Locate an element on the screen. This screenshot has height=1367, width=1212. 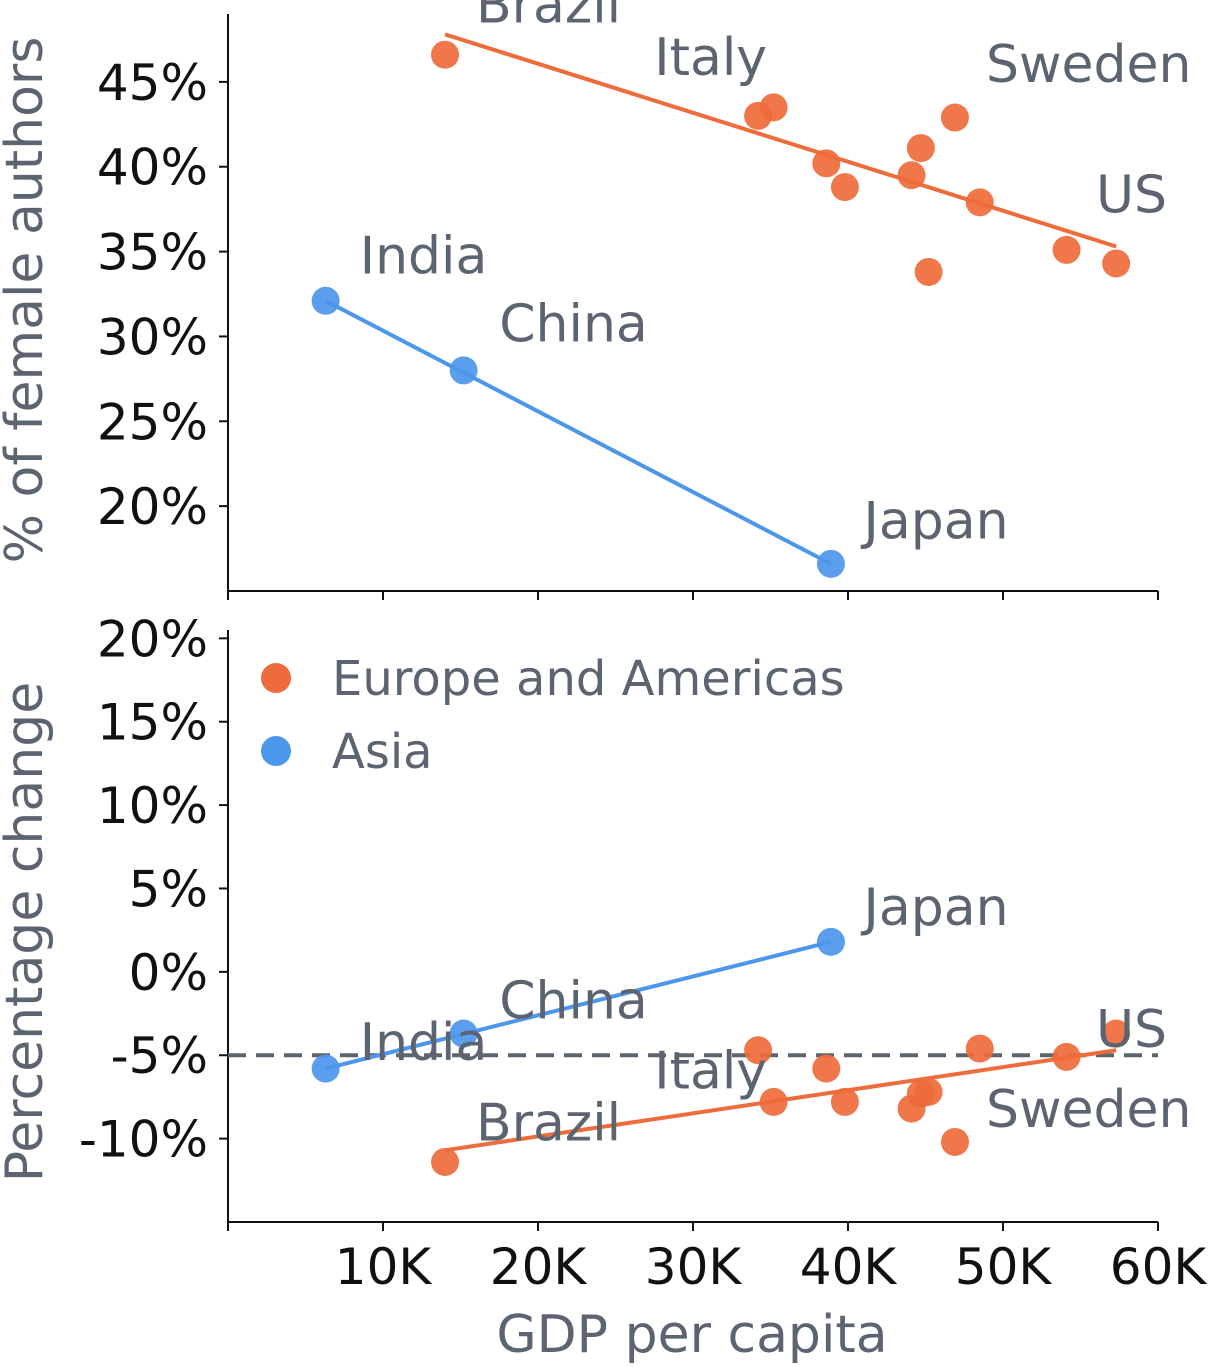
y-tick-label: 0% is located at coordinates (168, 973).